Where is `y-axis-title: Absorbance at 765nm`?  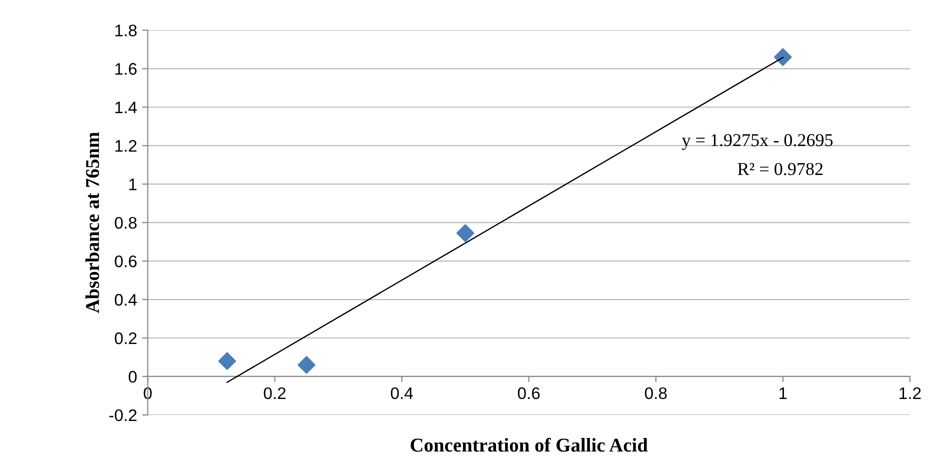
y-axis-title: Absorbance at 765nm is located at coordinates (92, 223).